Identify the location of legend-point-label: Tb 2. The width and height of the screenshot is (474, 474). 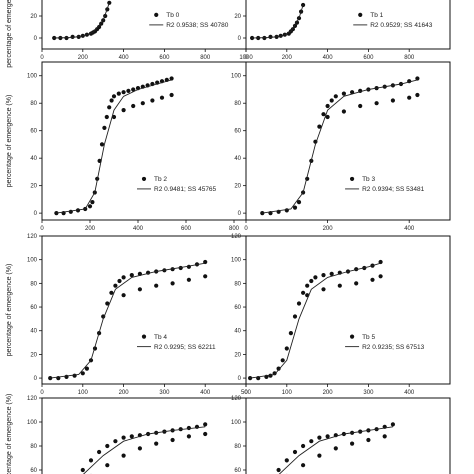
(160, 179).